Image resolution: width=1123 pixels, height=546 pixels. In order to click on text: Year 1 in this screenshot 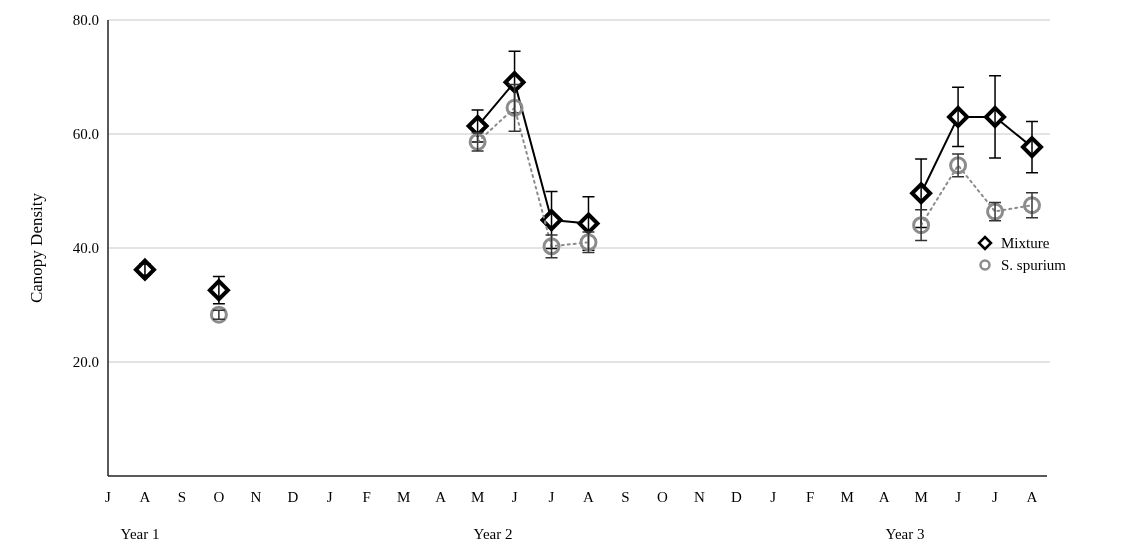, I will do `click(140, 534)`.